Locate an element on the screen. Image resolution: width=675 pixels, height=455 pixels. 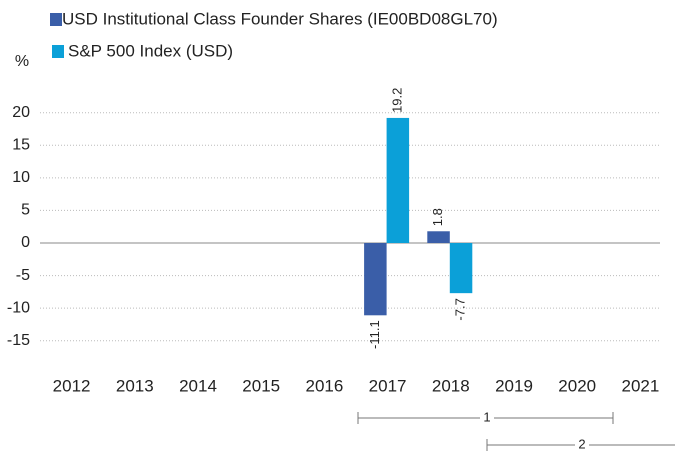
value-label: -11.1 is located at coordinates (374, 334).